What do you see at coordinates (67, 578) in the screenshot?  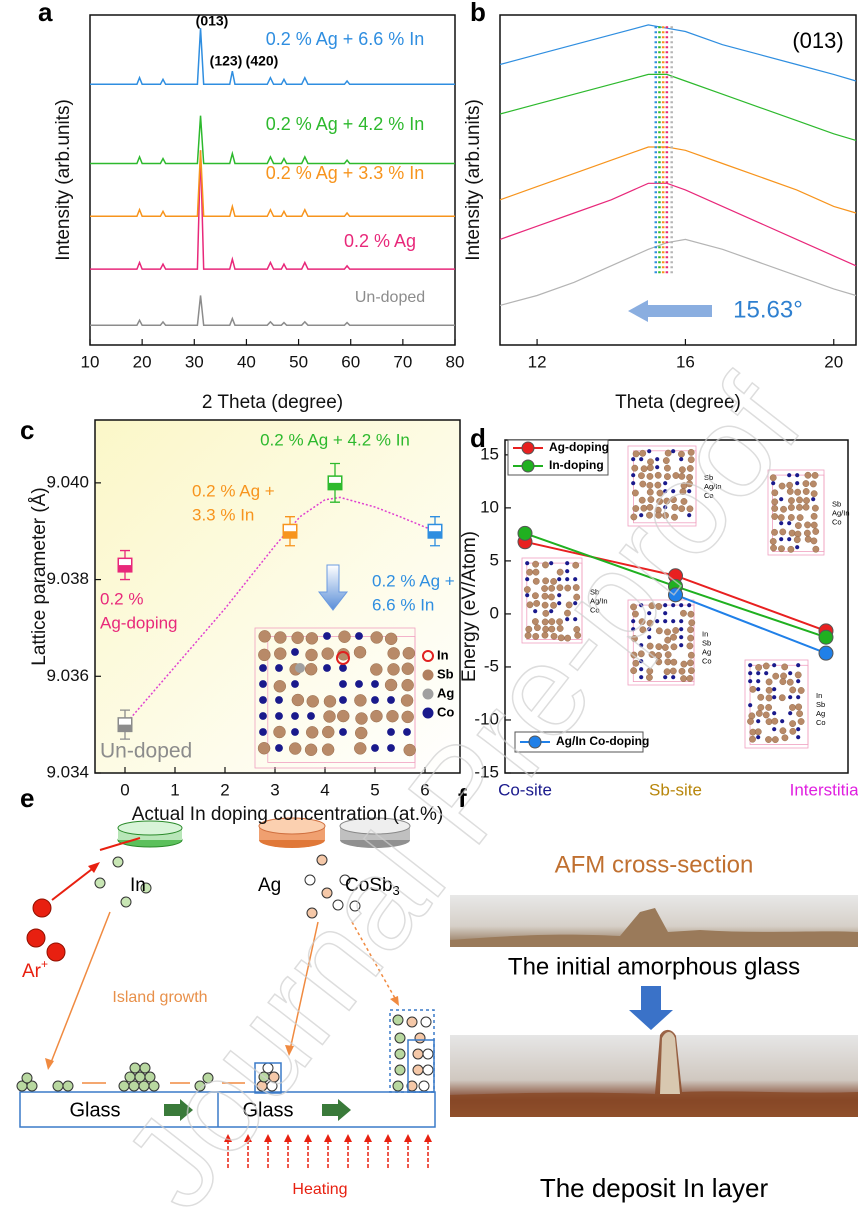 I see `y-tick-label: 9.038` at bounding box center [67, 578].